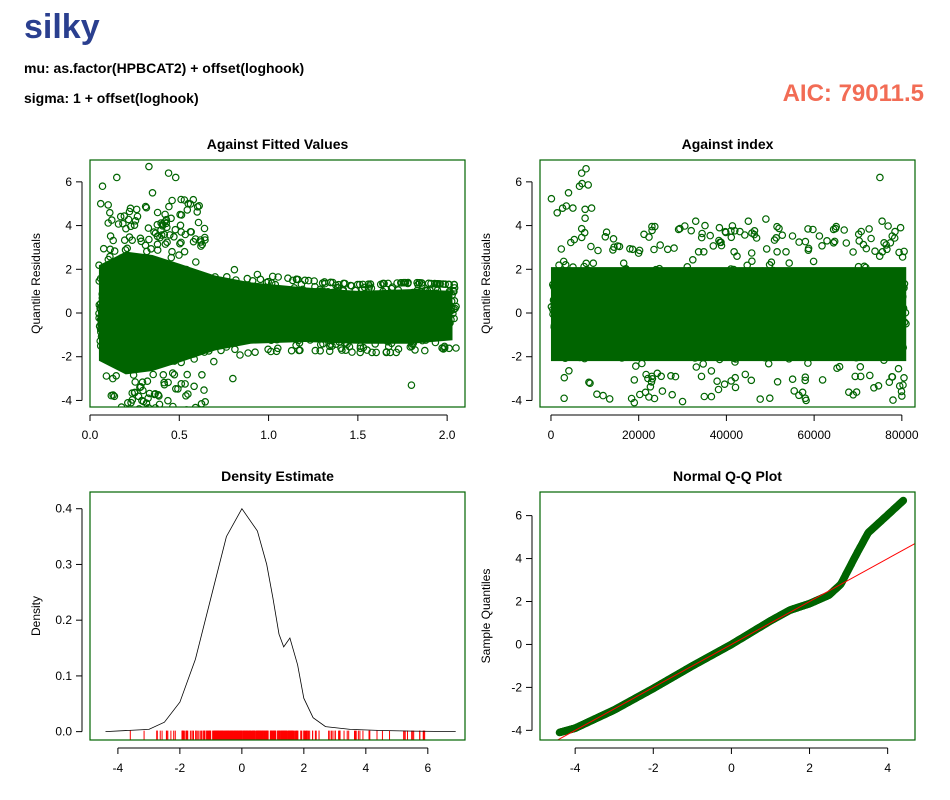  I want to click on x-tick-label: -2, so click(653, 768).